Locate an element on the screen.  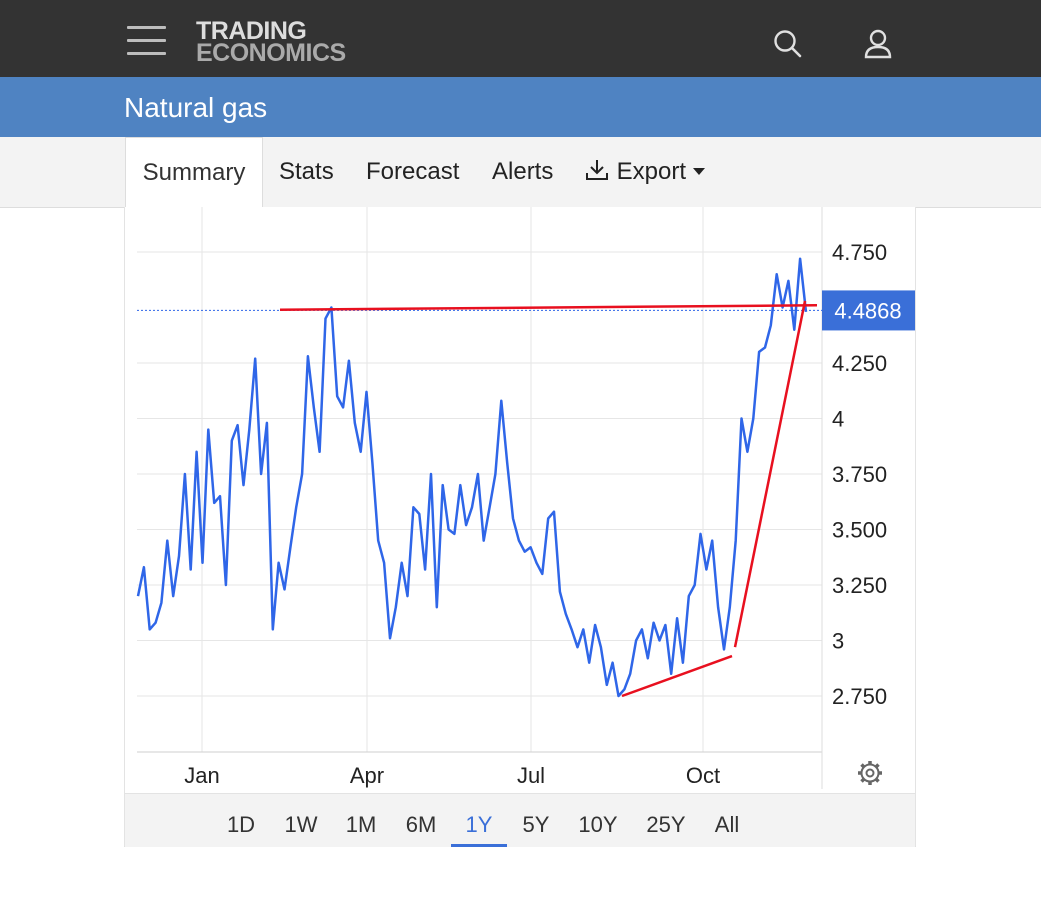
tab-forecast: Forecast is located at coordinates (413, 171).